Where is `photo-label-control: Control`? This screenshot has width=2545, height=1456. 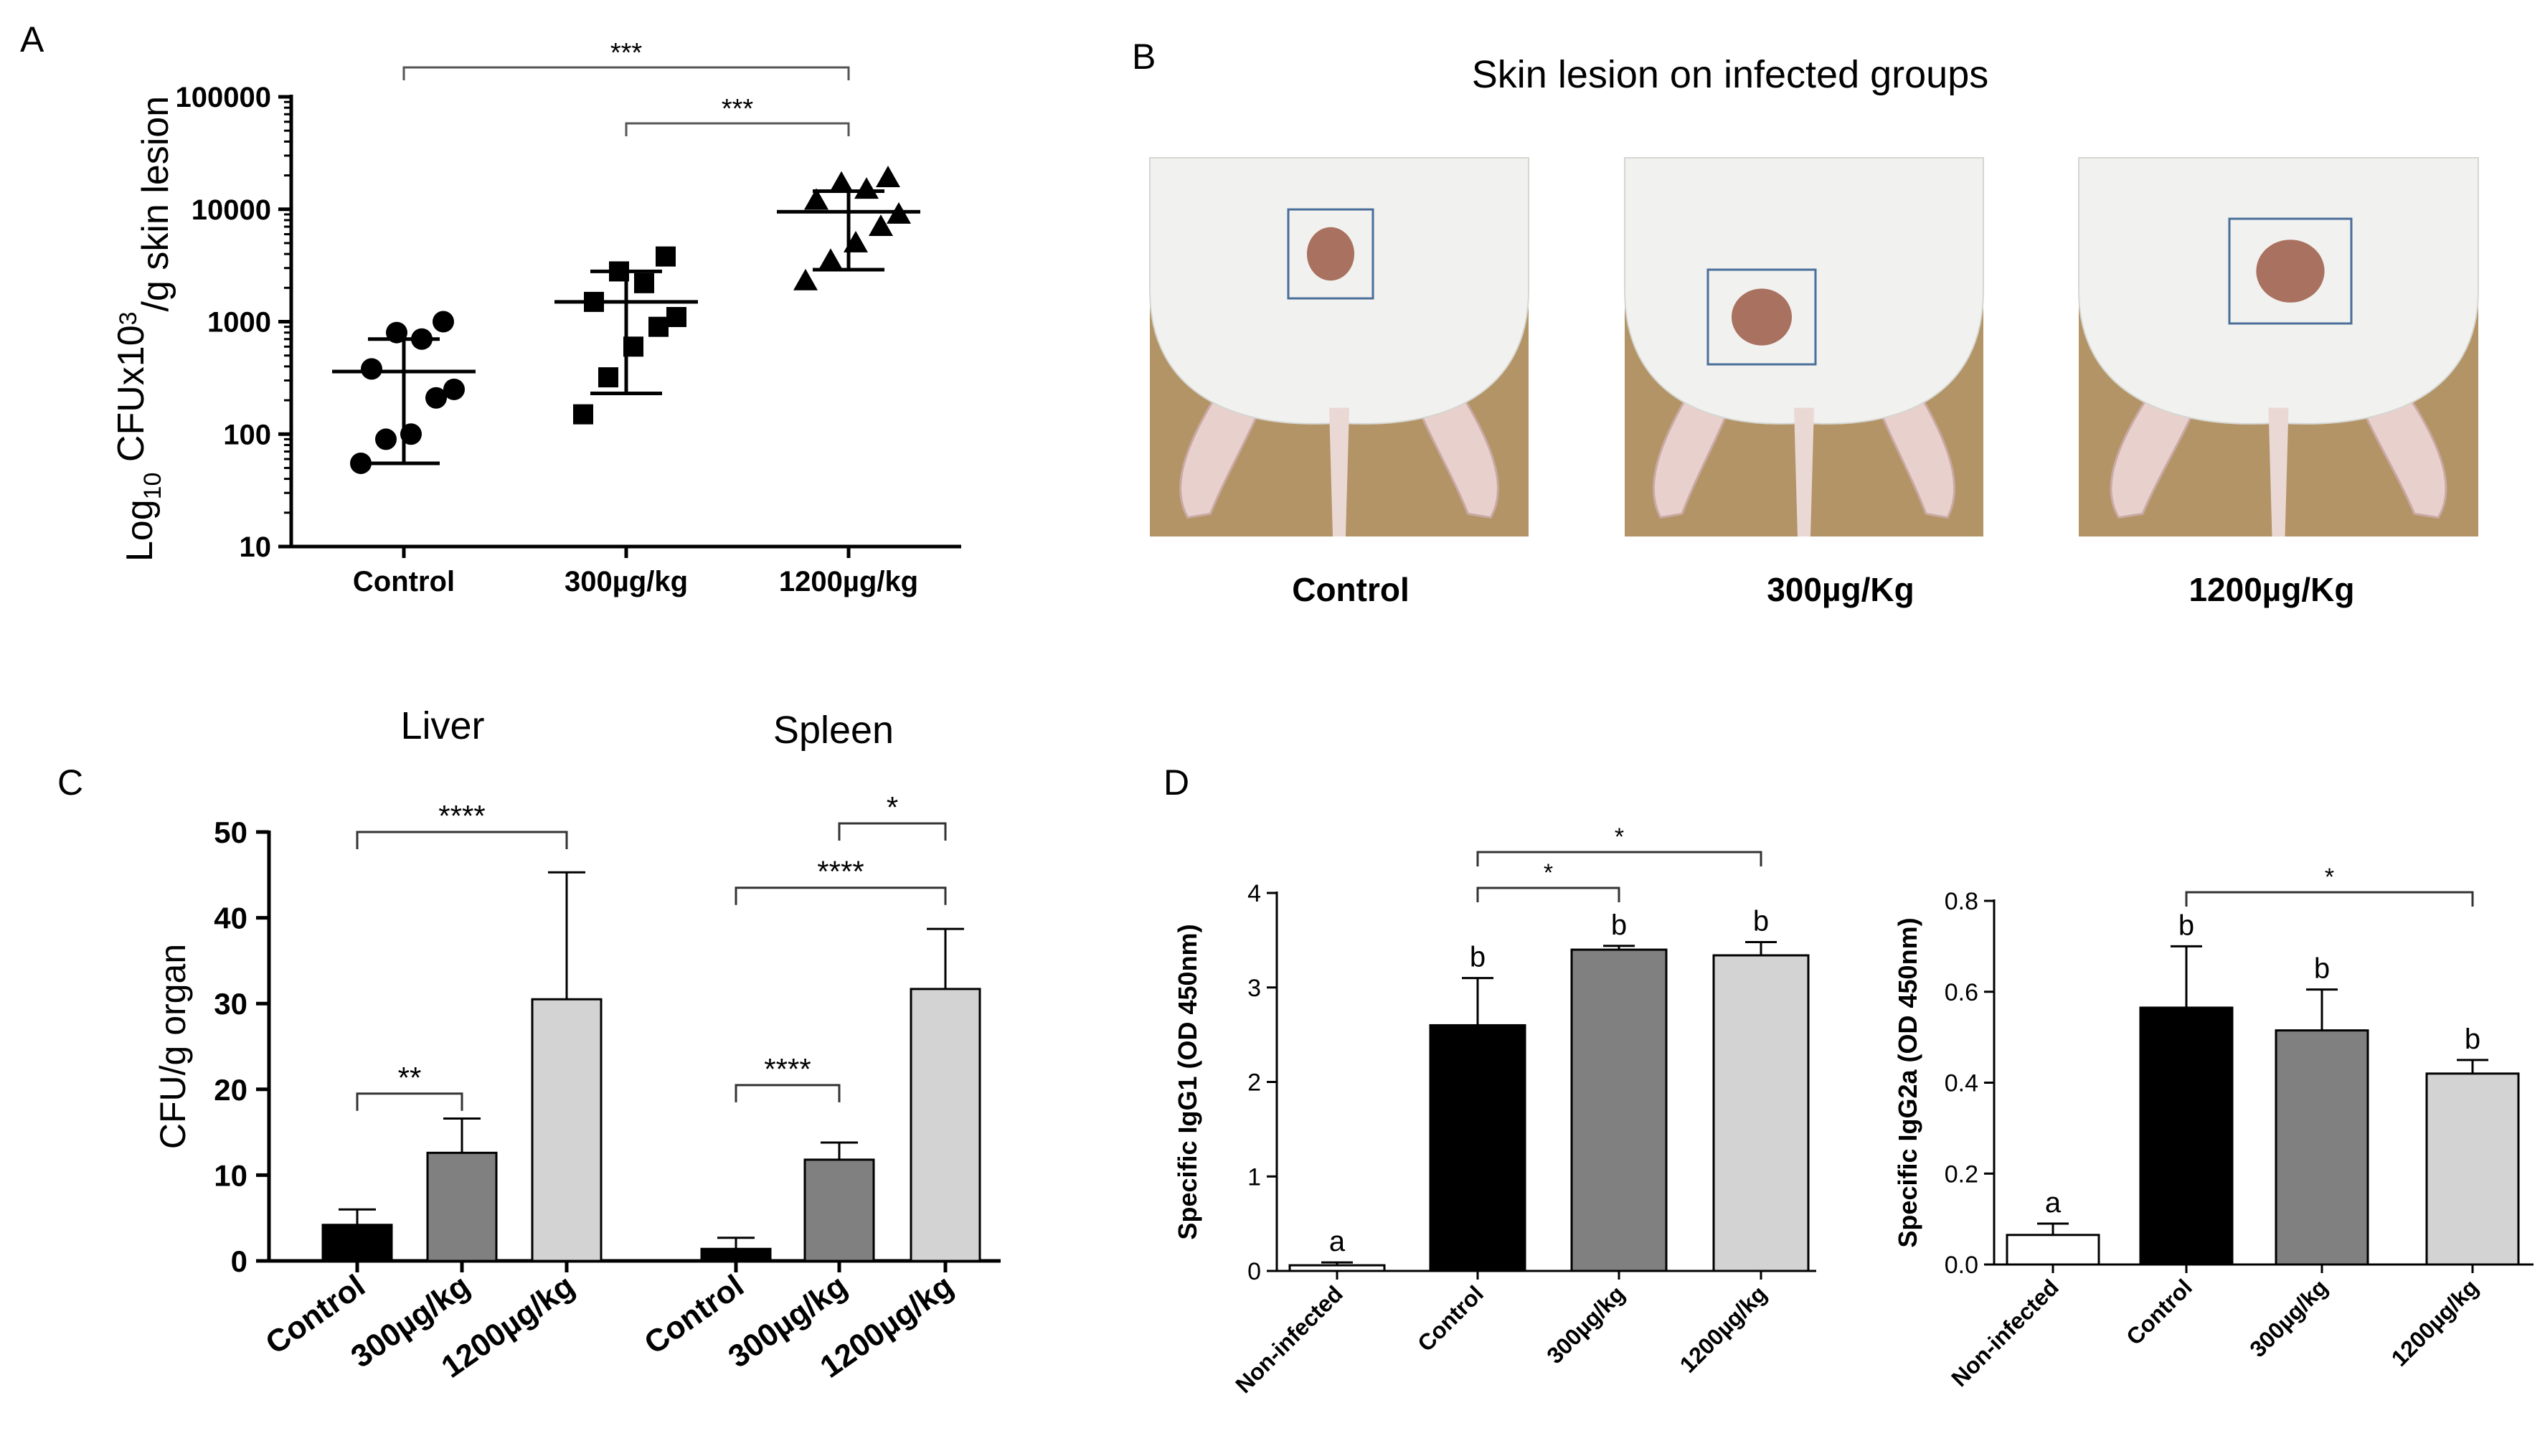
photo-label-control: Control is located at coordinates (1351, 589).